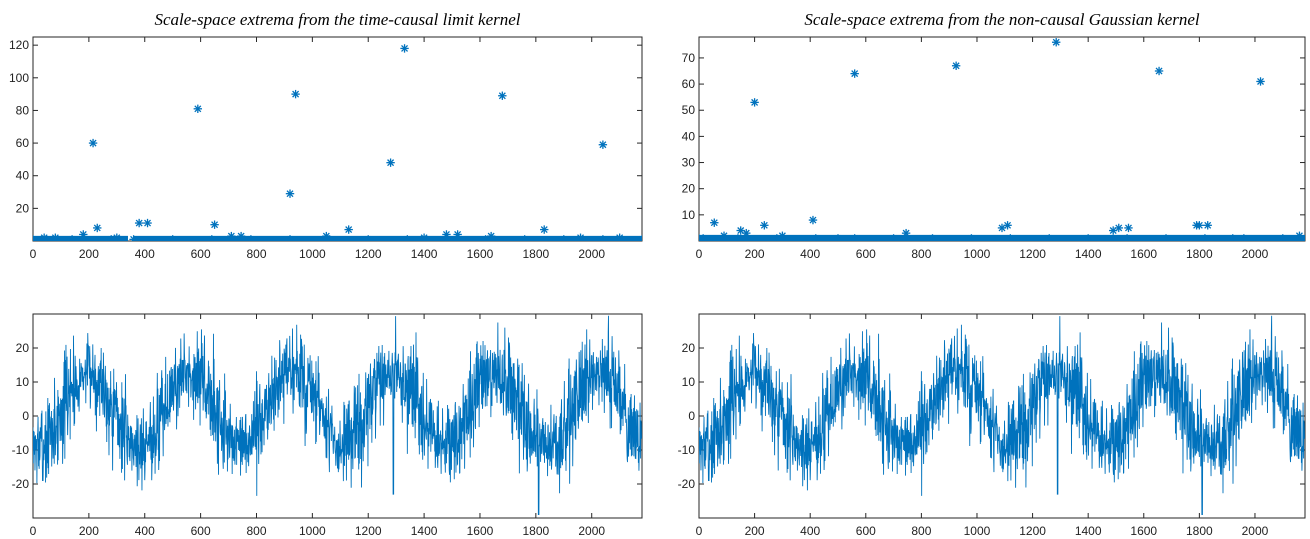  What do you see at coordinates (687, 450) in the screenshot?
I see `y-tick-label: -10` at bounding box center [687, 450].